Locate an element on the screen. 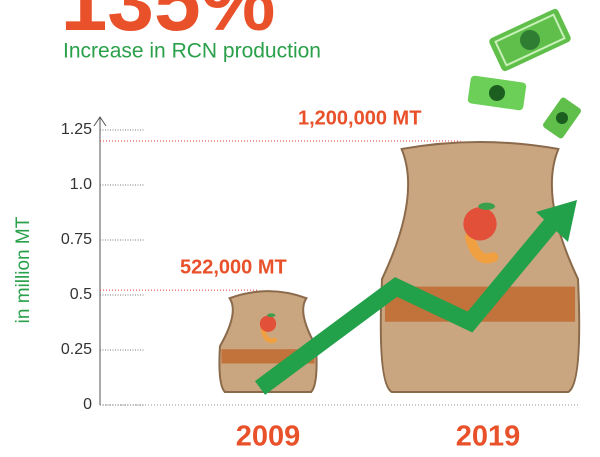 This screenshot has width=600, height=457. y-axis-label: in million MT is located at coordinates (23, 269).